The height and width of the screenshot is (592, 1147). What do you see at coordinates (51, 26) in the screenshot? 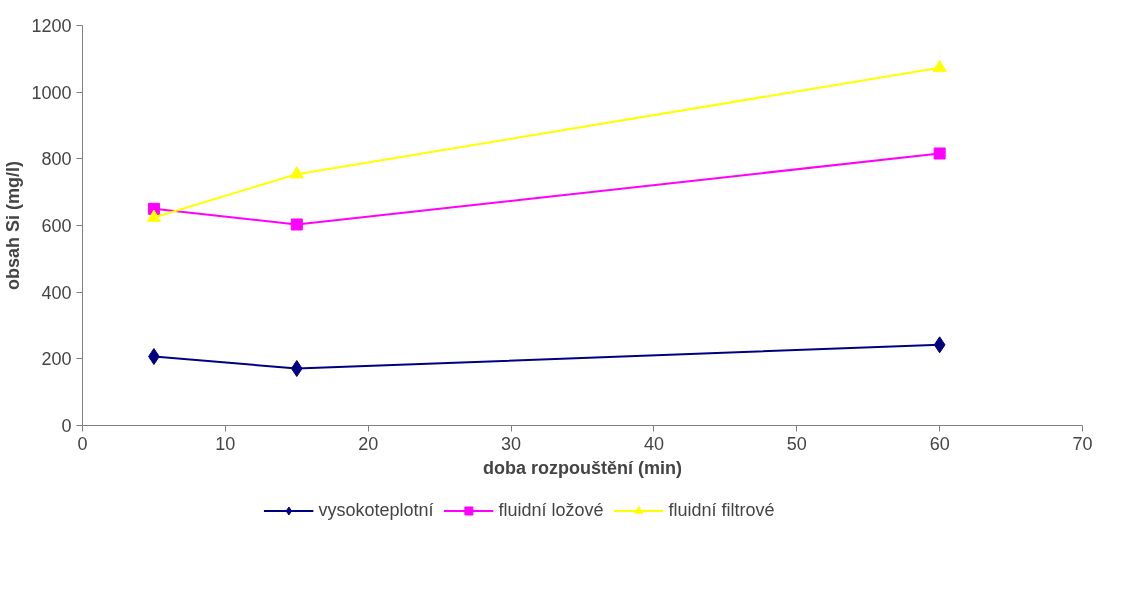
I see `y-tick-label: 1200` at bounding box center [51, 26].